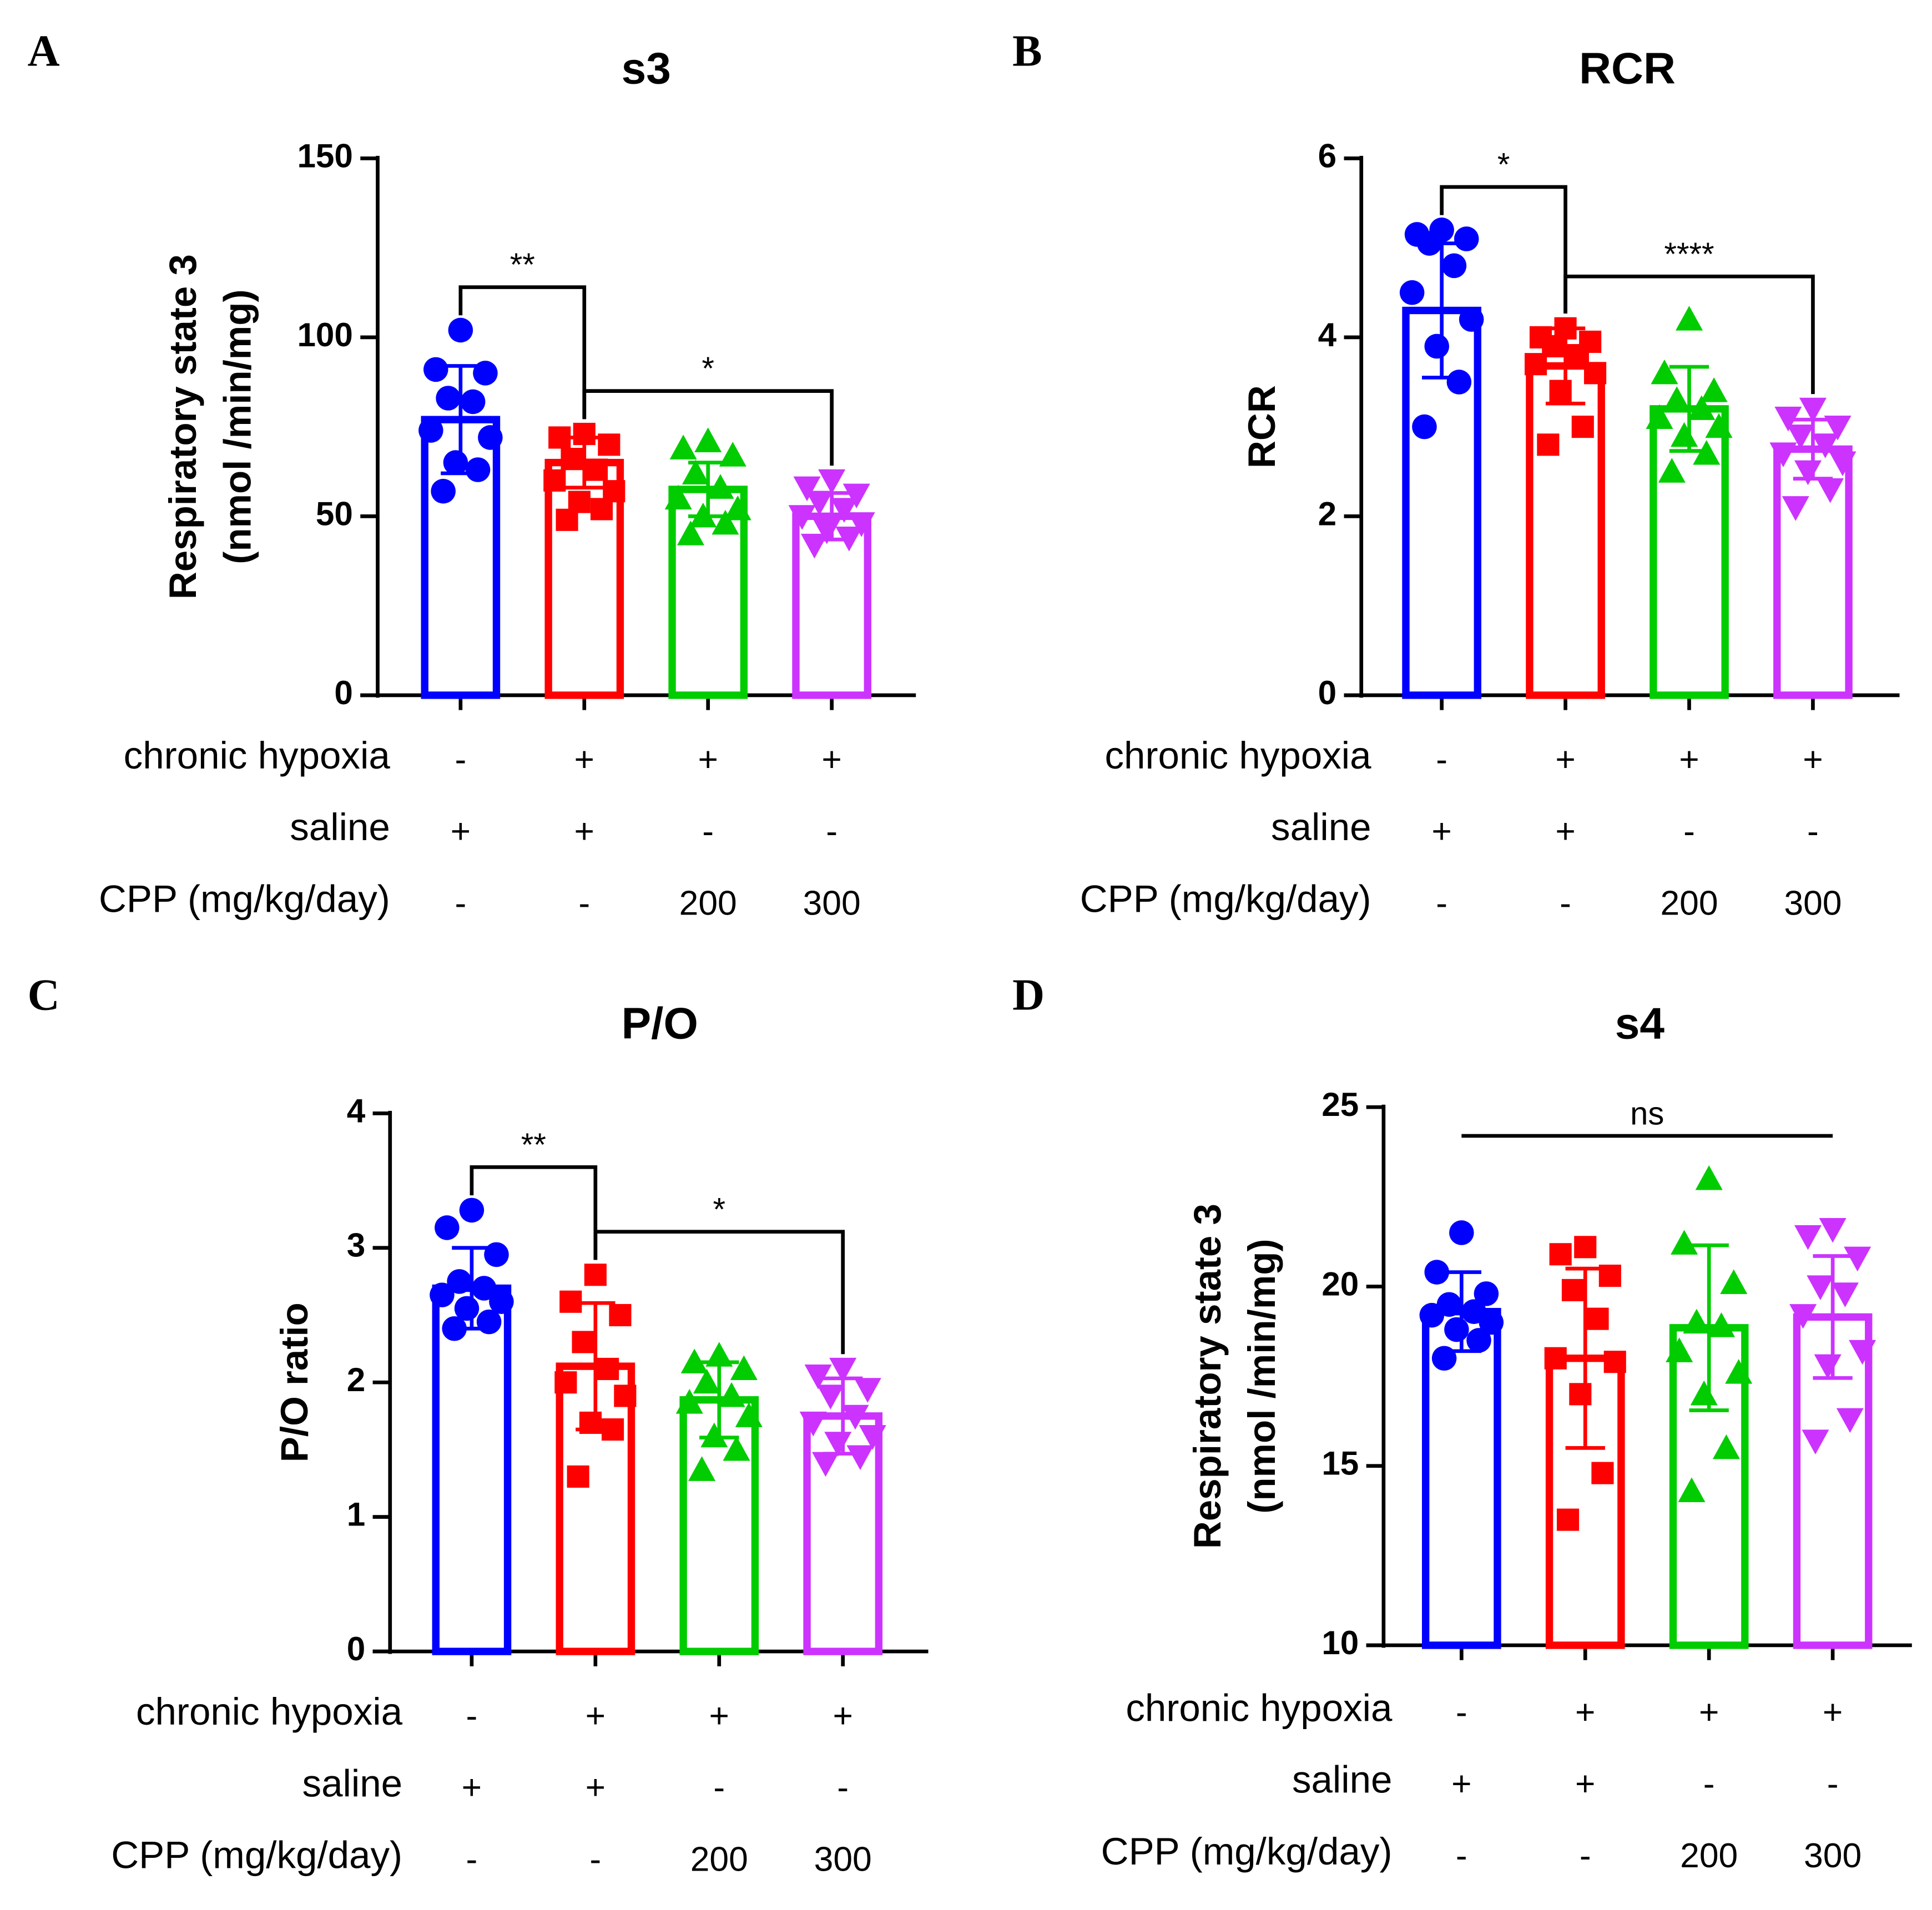  I want to click on y-tick-label: 4, so click(1327, 334).